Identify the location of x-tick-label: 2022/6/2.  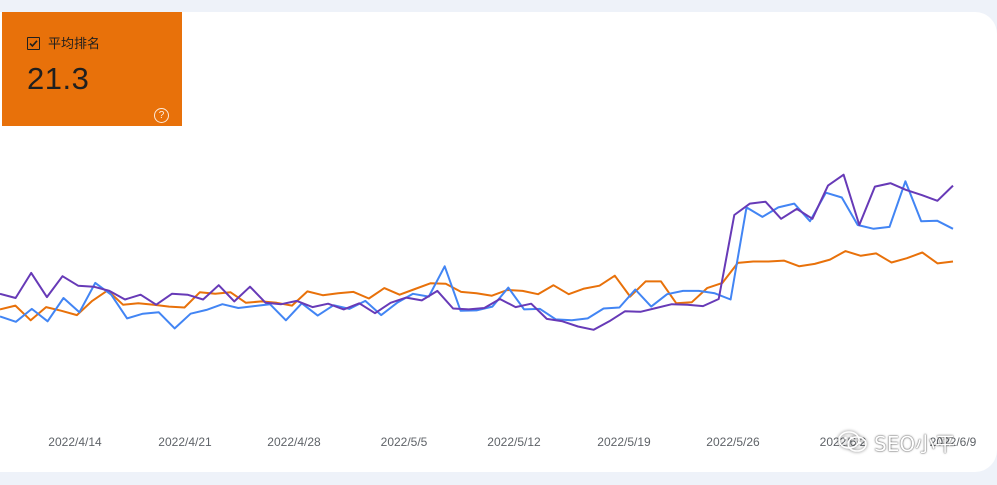
(843, 442).